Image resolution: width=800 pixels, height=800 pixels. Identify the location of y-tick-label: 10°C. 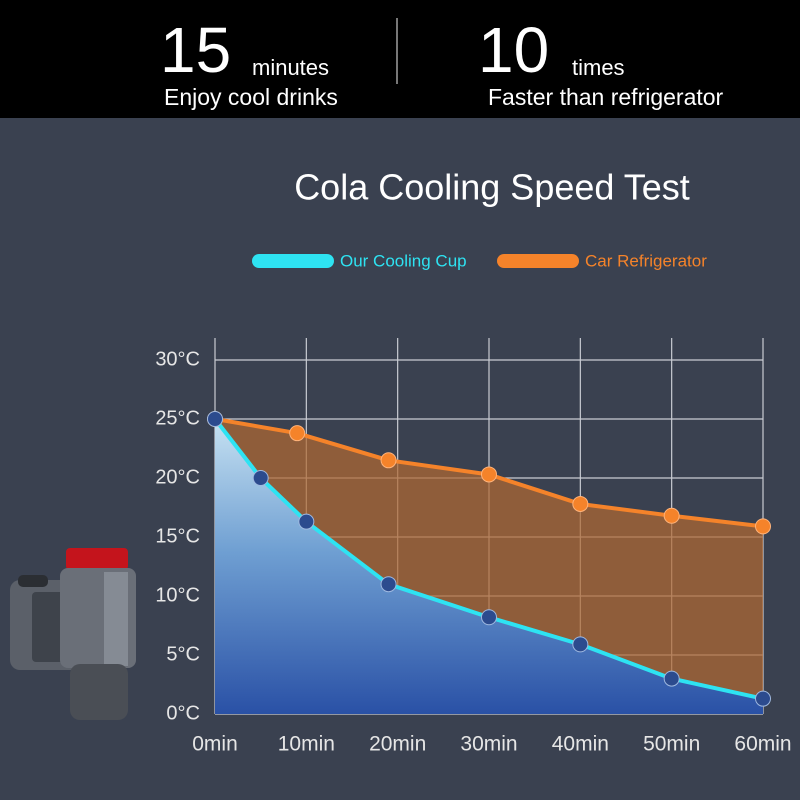
(177, 595).